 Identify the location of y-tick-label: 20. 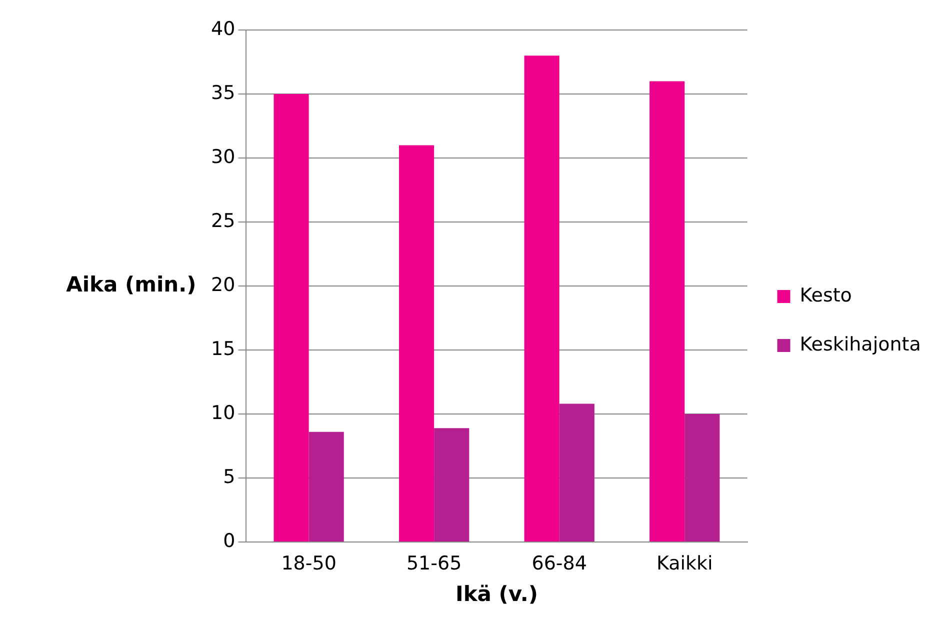
(223, 285).